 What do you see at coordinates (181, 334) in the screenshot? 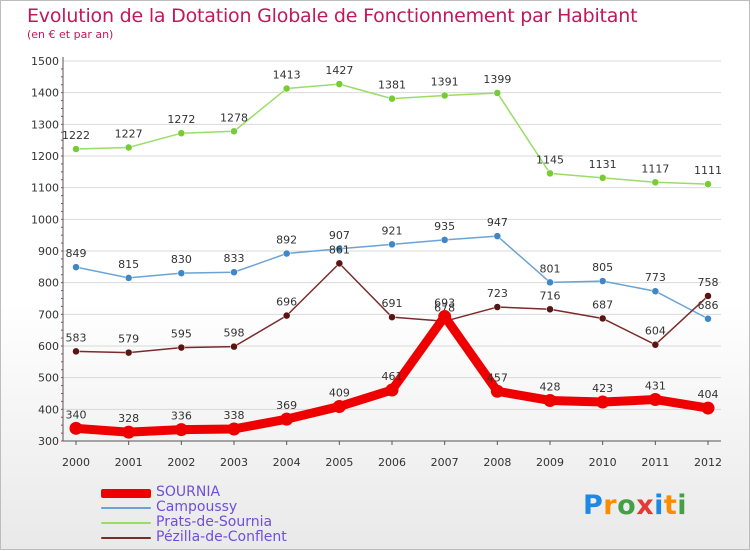
I see `data-label-p-zilla-de-conflent: 595` at bounding box center [181, 334].